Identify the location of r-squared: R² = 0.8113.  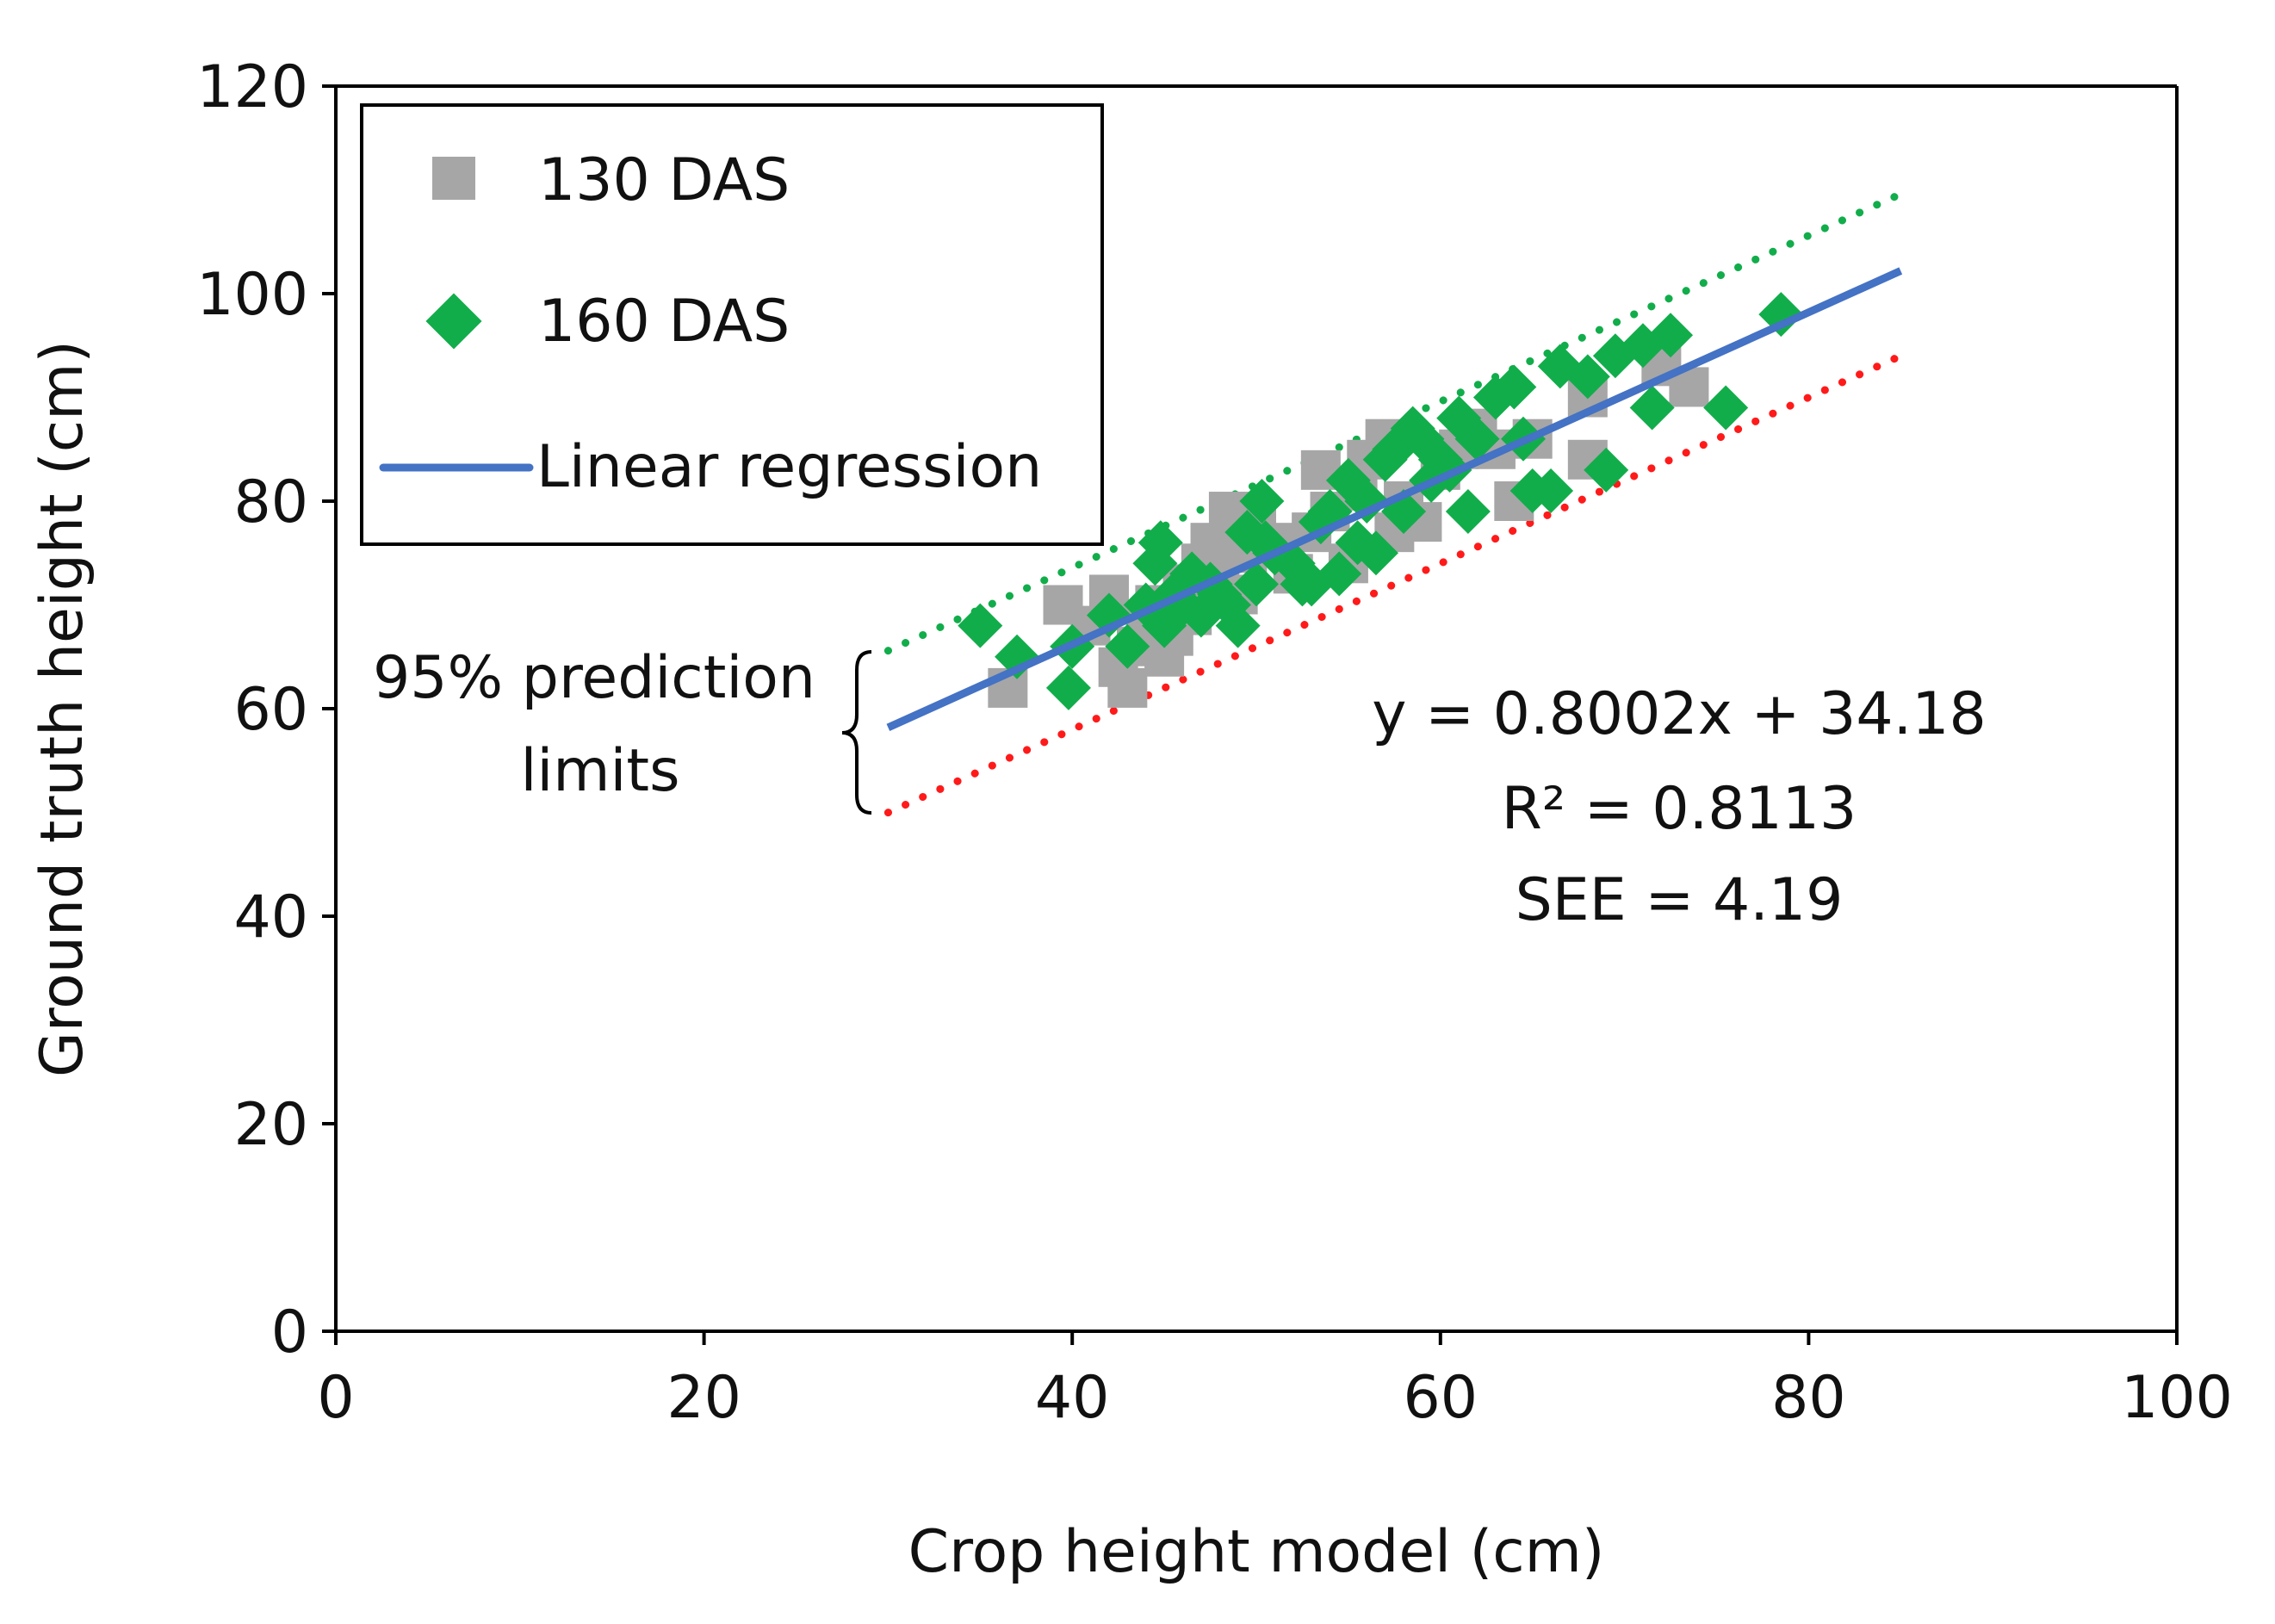
(1679, 809).